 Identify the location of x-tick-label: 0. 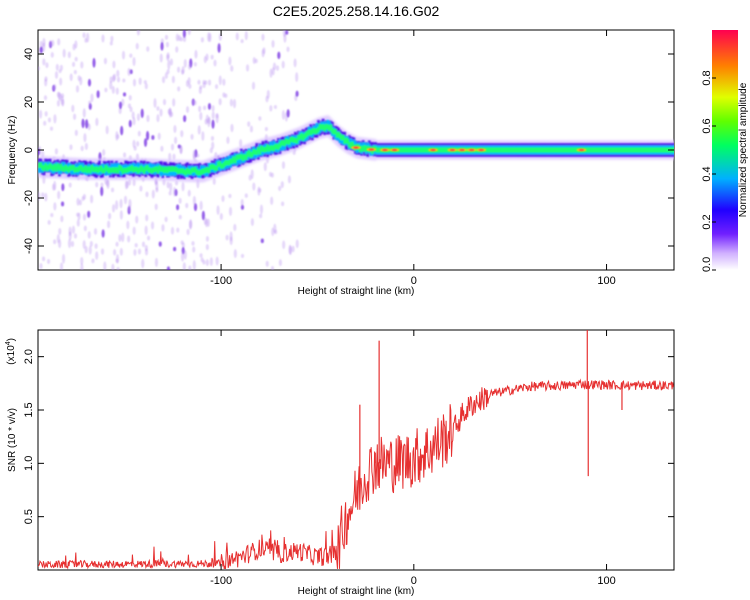
(414, 281).